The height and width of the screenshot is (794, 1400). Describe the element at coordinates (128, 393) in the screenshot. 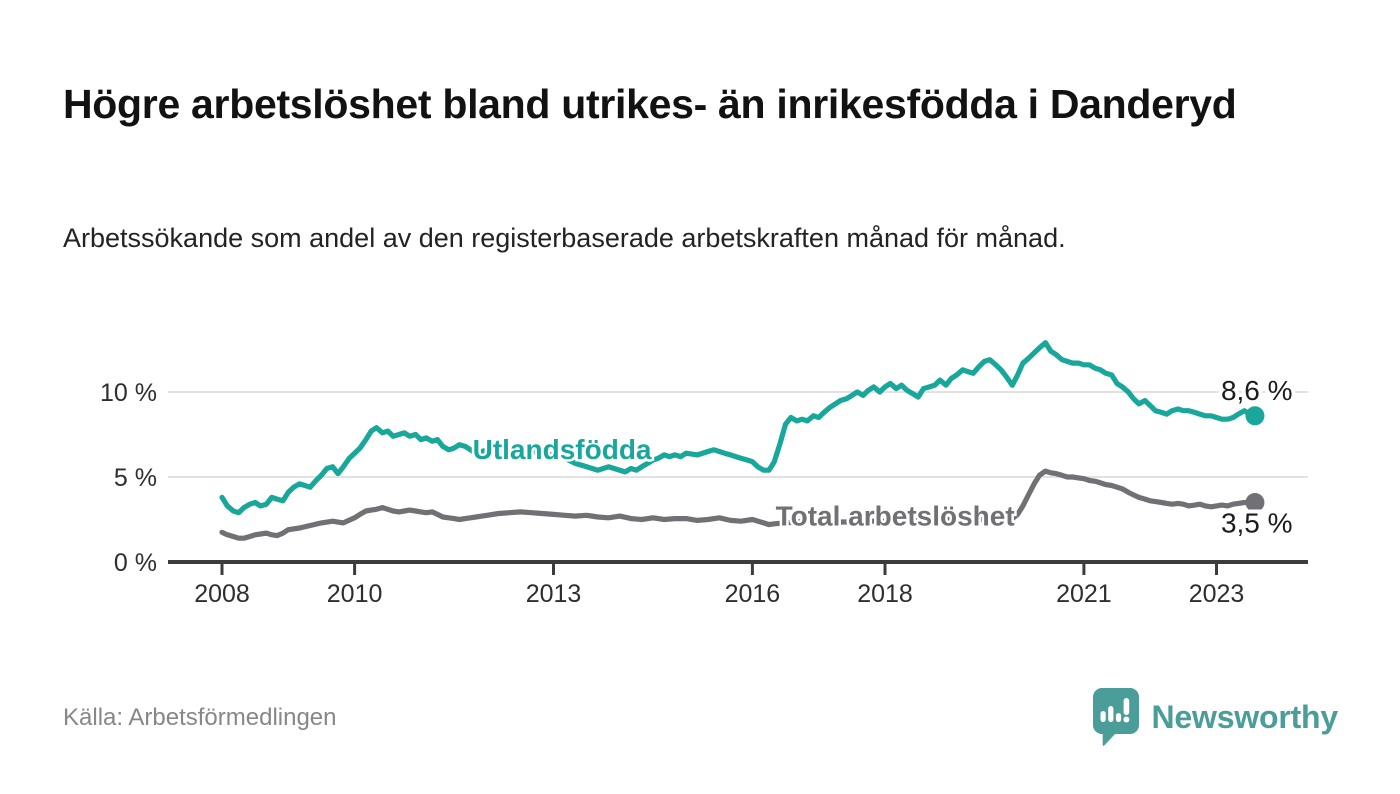

I see `y-tick-label: 10 %` at that location.